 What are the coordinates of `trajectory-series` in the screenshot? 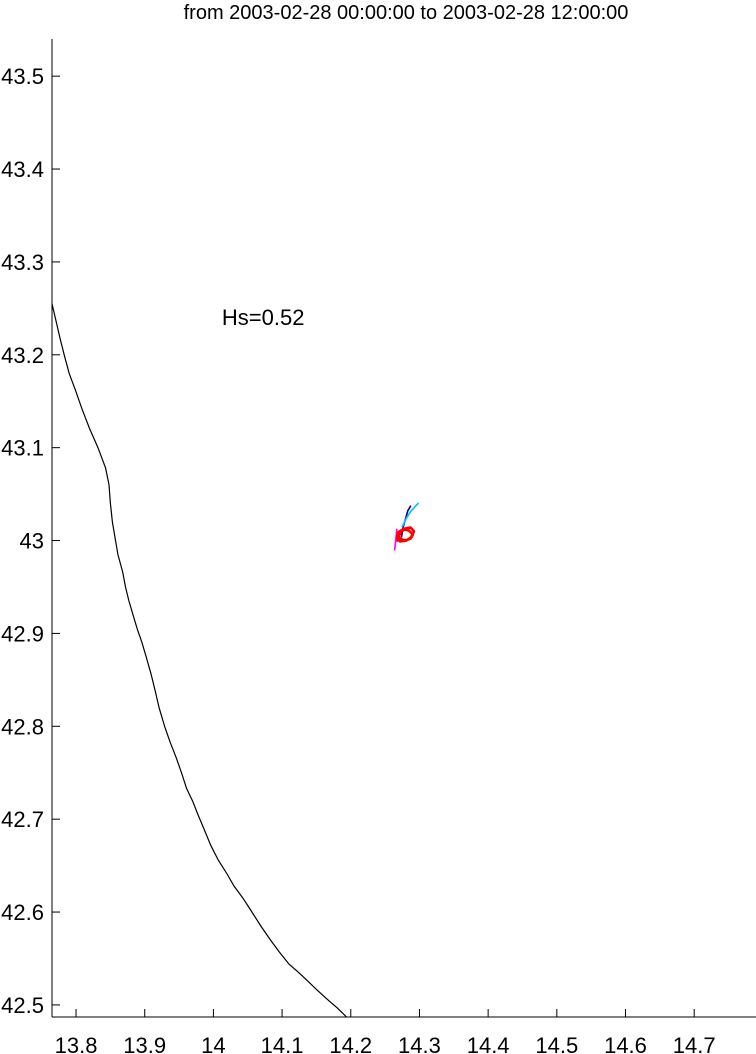 It's located at (406, 526).